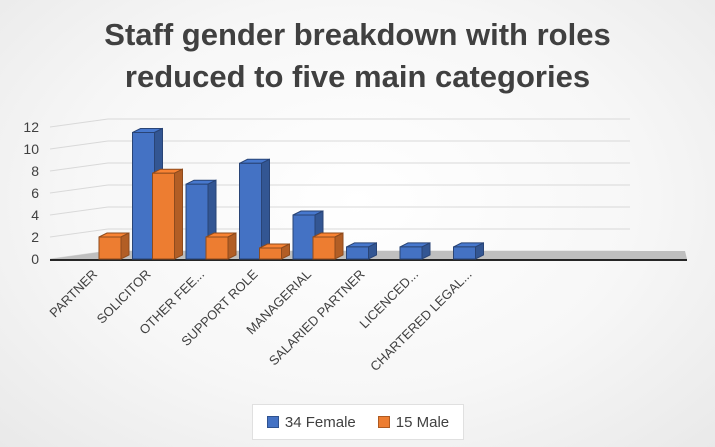 The image size is (715, 447). I want to click on chart-legend: 34 Female 15 Male, so click(358, 422).